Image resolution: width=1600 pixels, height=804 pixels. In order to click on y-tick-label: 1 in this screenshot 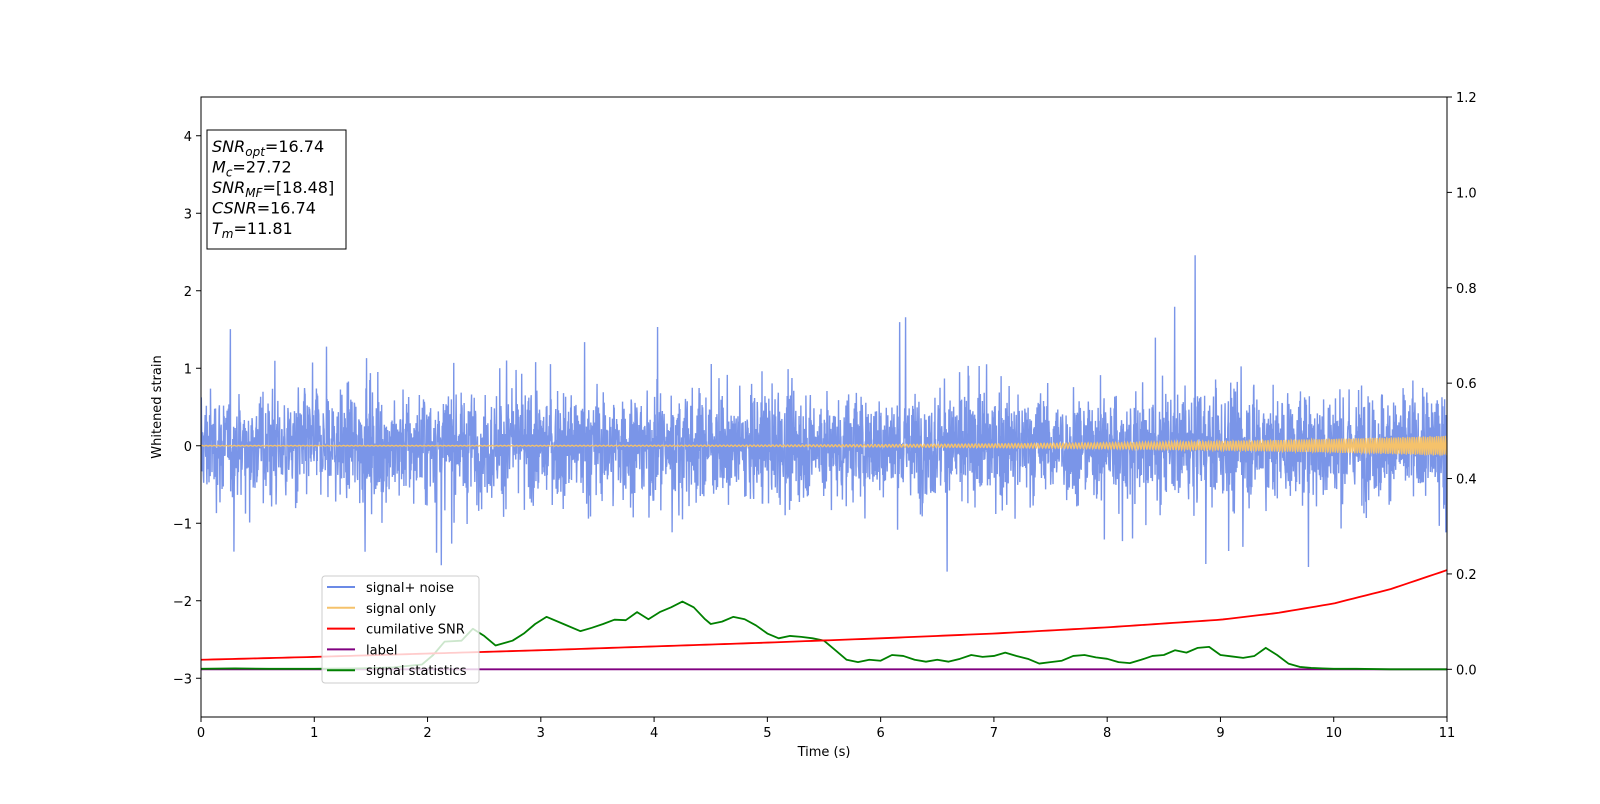, I will do `click(188, 369)`.